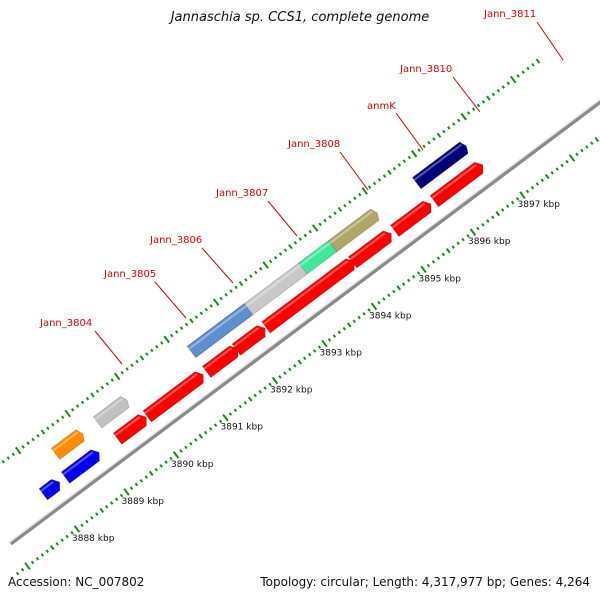 The width and height of the screenshot is (600, 600). Describe the element at coordinates (313, 144) in the screenshot. I see `gene-label: Jann_3808` at that location.